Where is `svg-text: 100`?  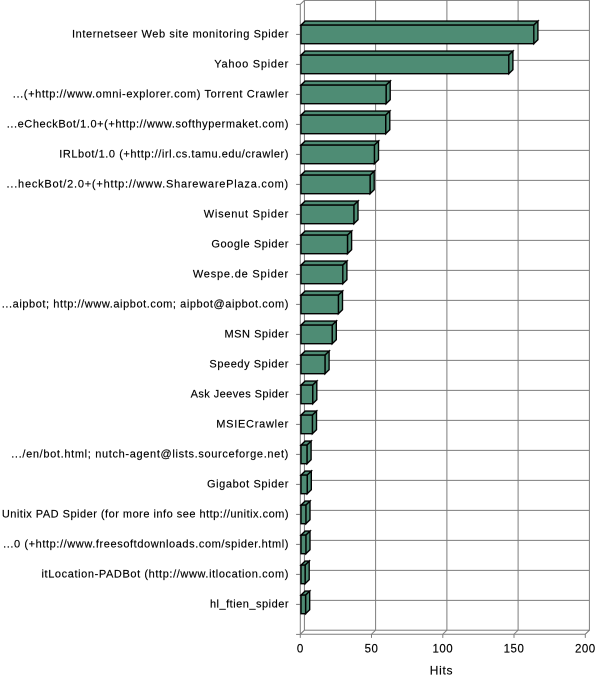
svg-text: 100 is located at coordinates (442, 649).